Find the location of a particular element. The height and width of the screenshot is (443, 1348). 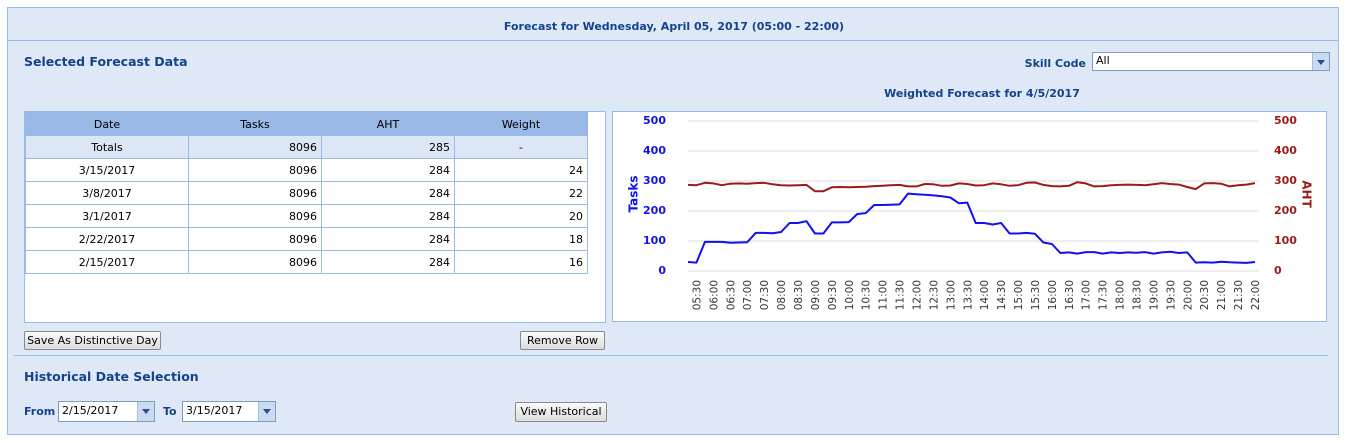

x-tick-label: 14:30 is located at coordinates (1002, 295).